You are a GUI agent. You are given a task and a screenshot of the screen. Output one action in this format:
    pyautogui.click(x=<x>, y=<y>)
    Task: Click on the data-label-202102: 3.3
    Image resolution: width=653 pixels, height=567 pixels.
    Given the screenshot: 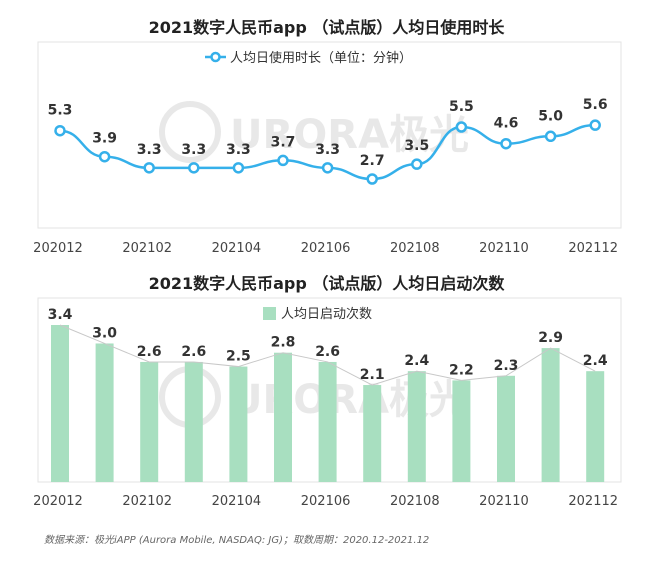 What is the action you would take?
    pyautogui.click(x=149, y=150)
    